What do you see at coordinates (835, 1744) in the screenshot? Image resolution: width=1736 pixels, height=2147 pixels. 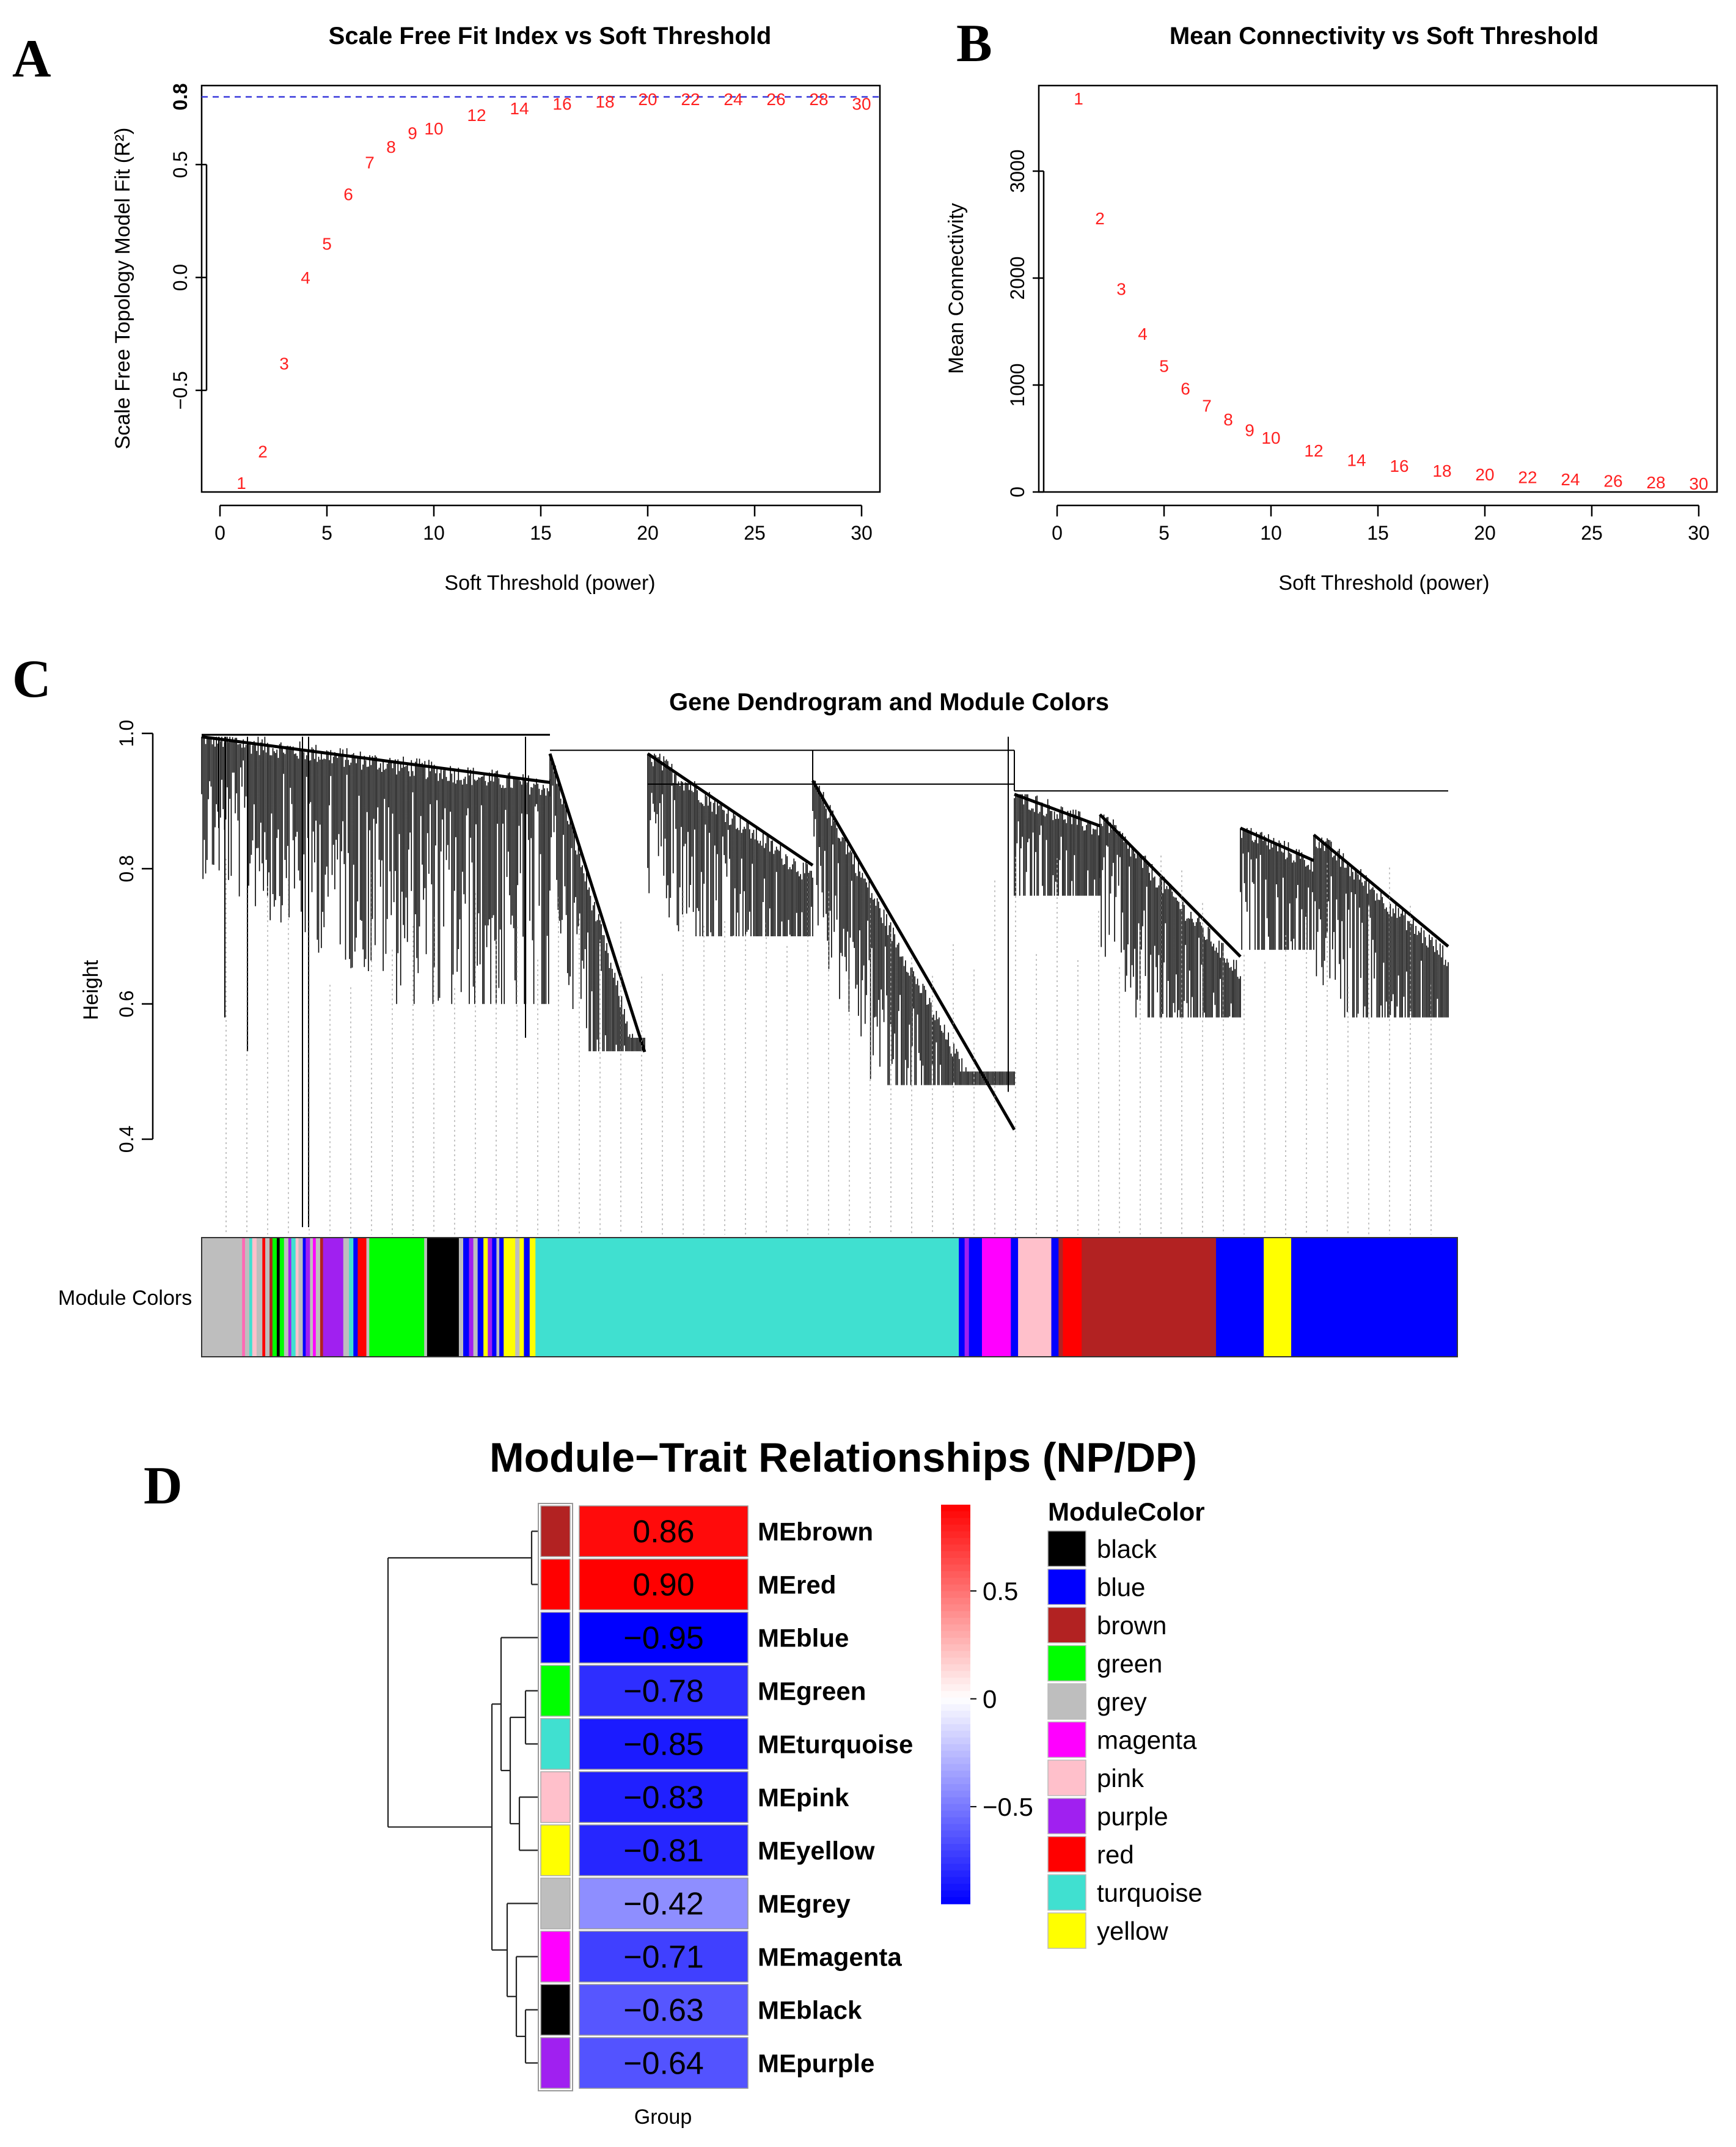 I see `row-module-name: MEturquoise` at bounding box center [835, 1744].